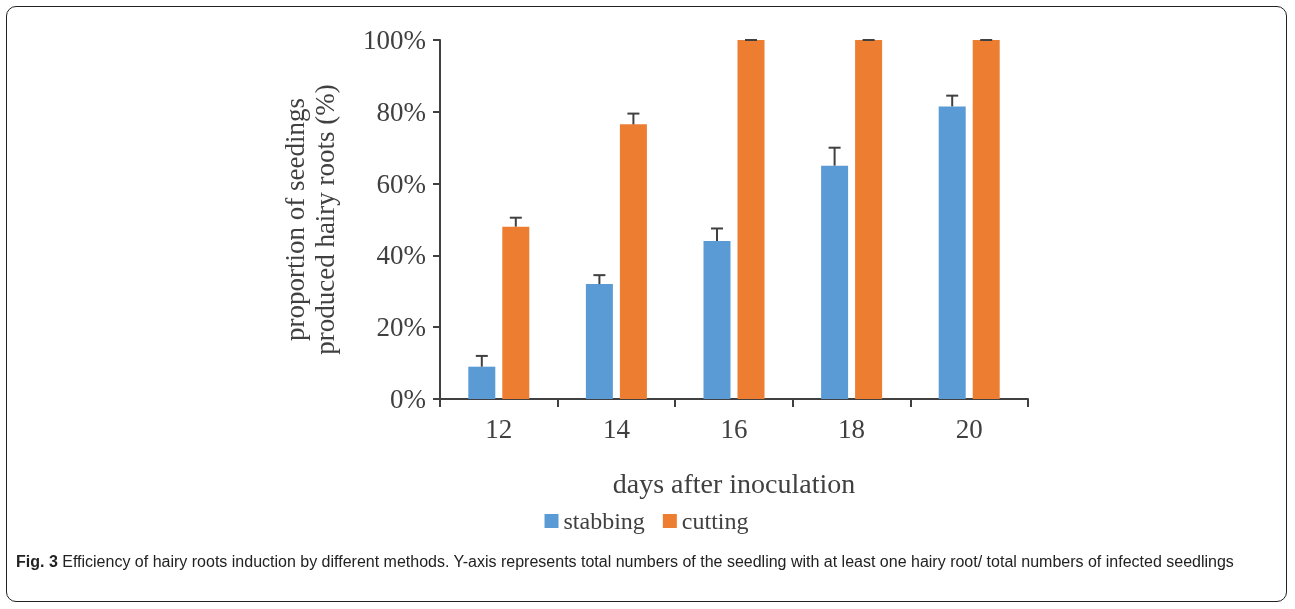 This screenshot has height=609, width=1295. I want to click on x-tick-label: 16, so click(734, 428).